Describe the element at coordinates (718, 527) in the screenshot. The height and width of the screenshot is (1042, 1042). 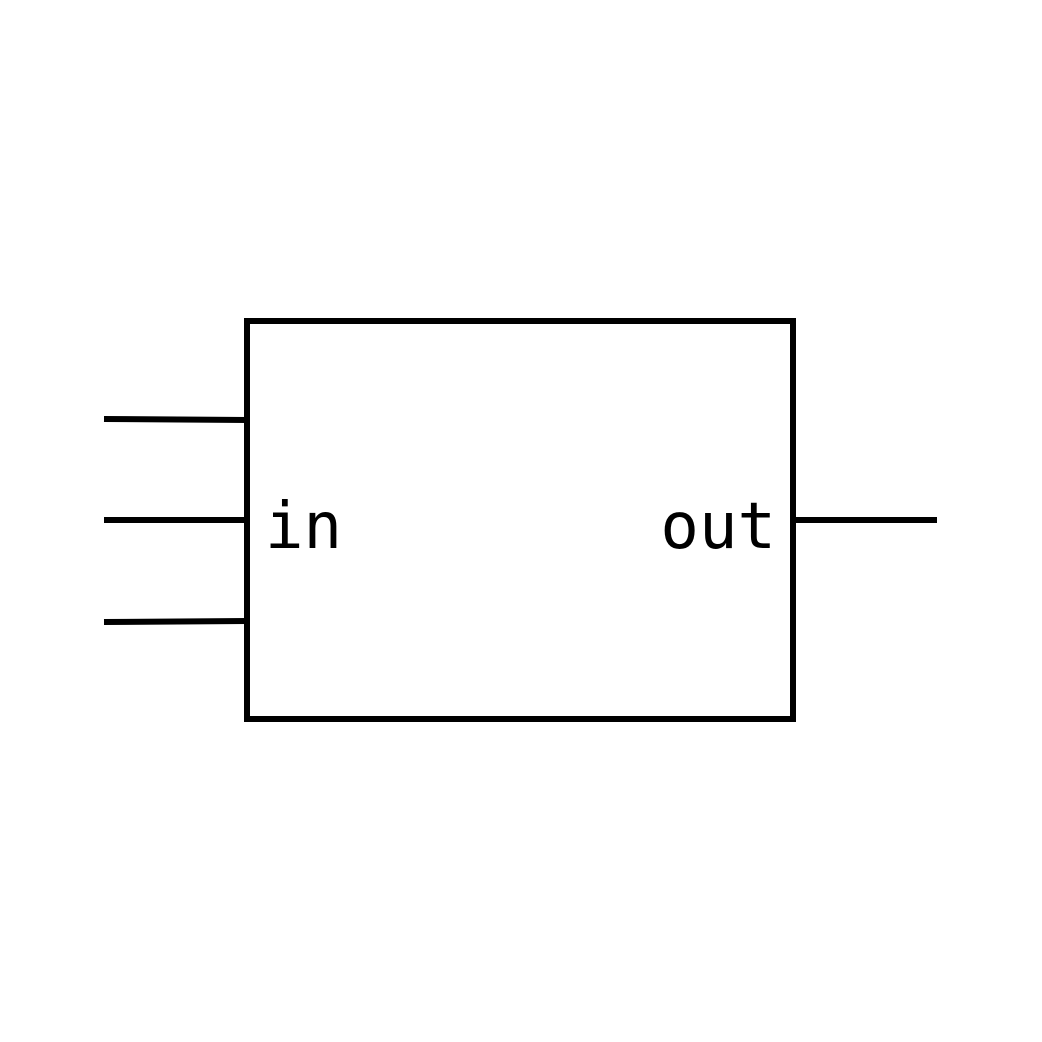
I see `output-port-label: out` at that location.